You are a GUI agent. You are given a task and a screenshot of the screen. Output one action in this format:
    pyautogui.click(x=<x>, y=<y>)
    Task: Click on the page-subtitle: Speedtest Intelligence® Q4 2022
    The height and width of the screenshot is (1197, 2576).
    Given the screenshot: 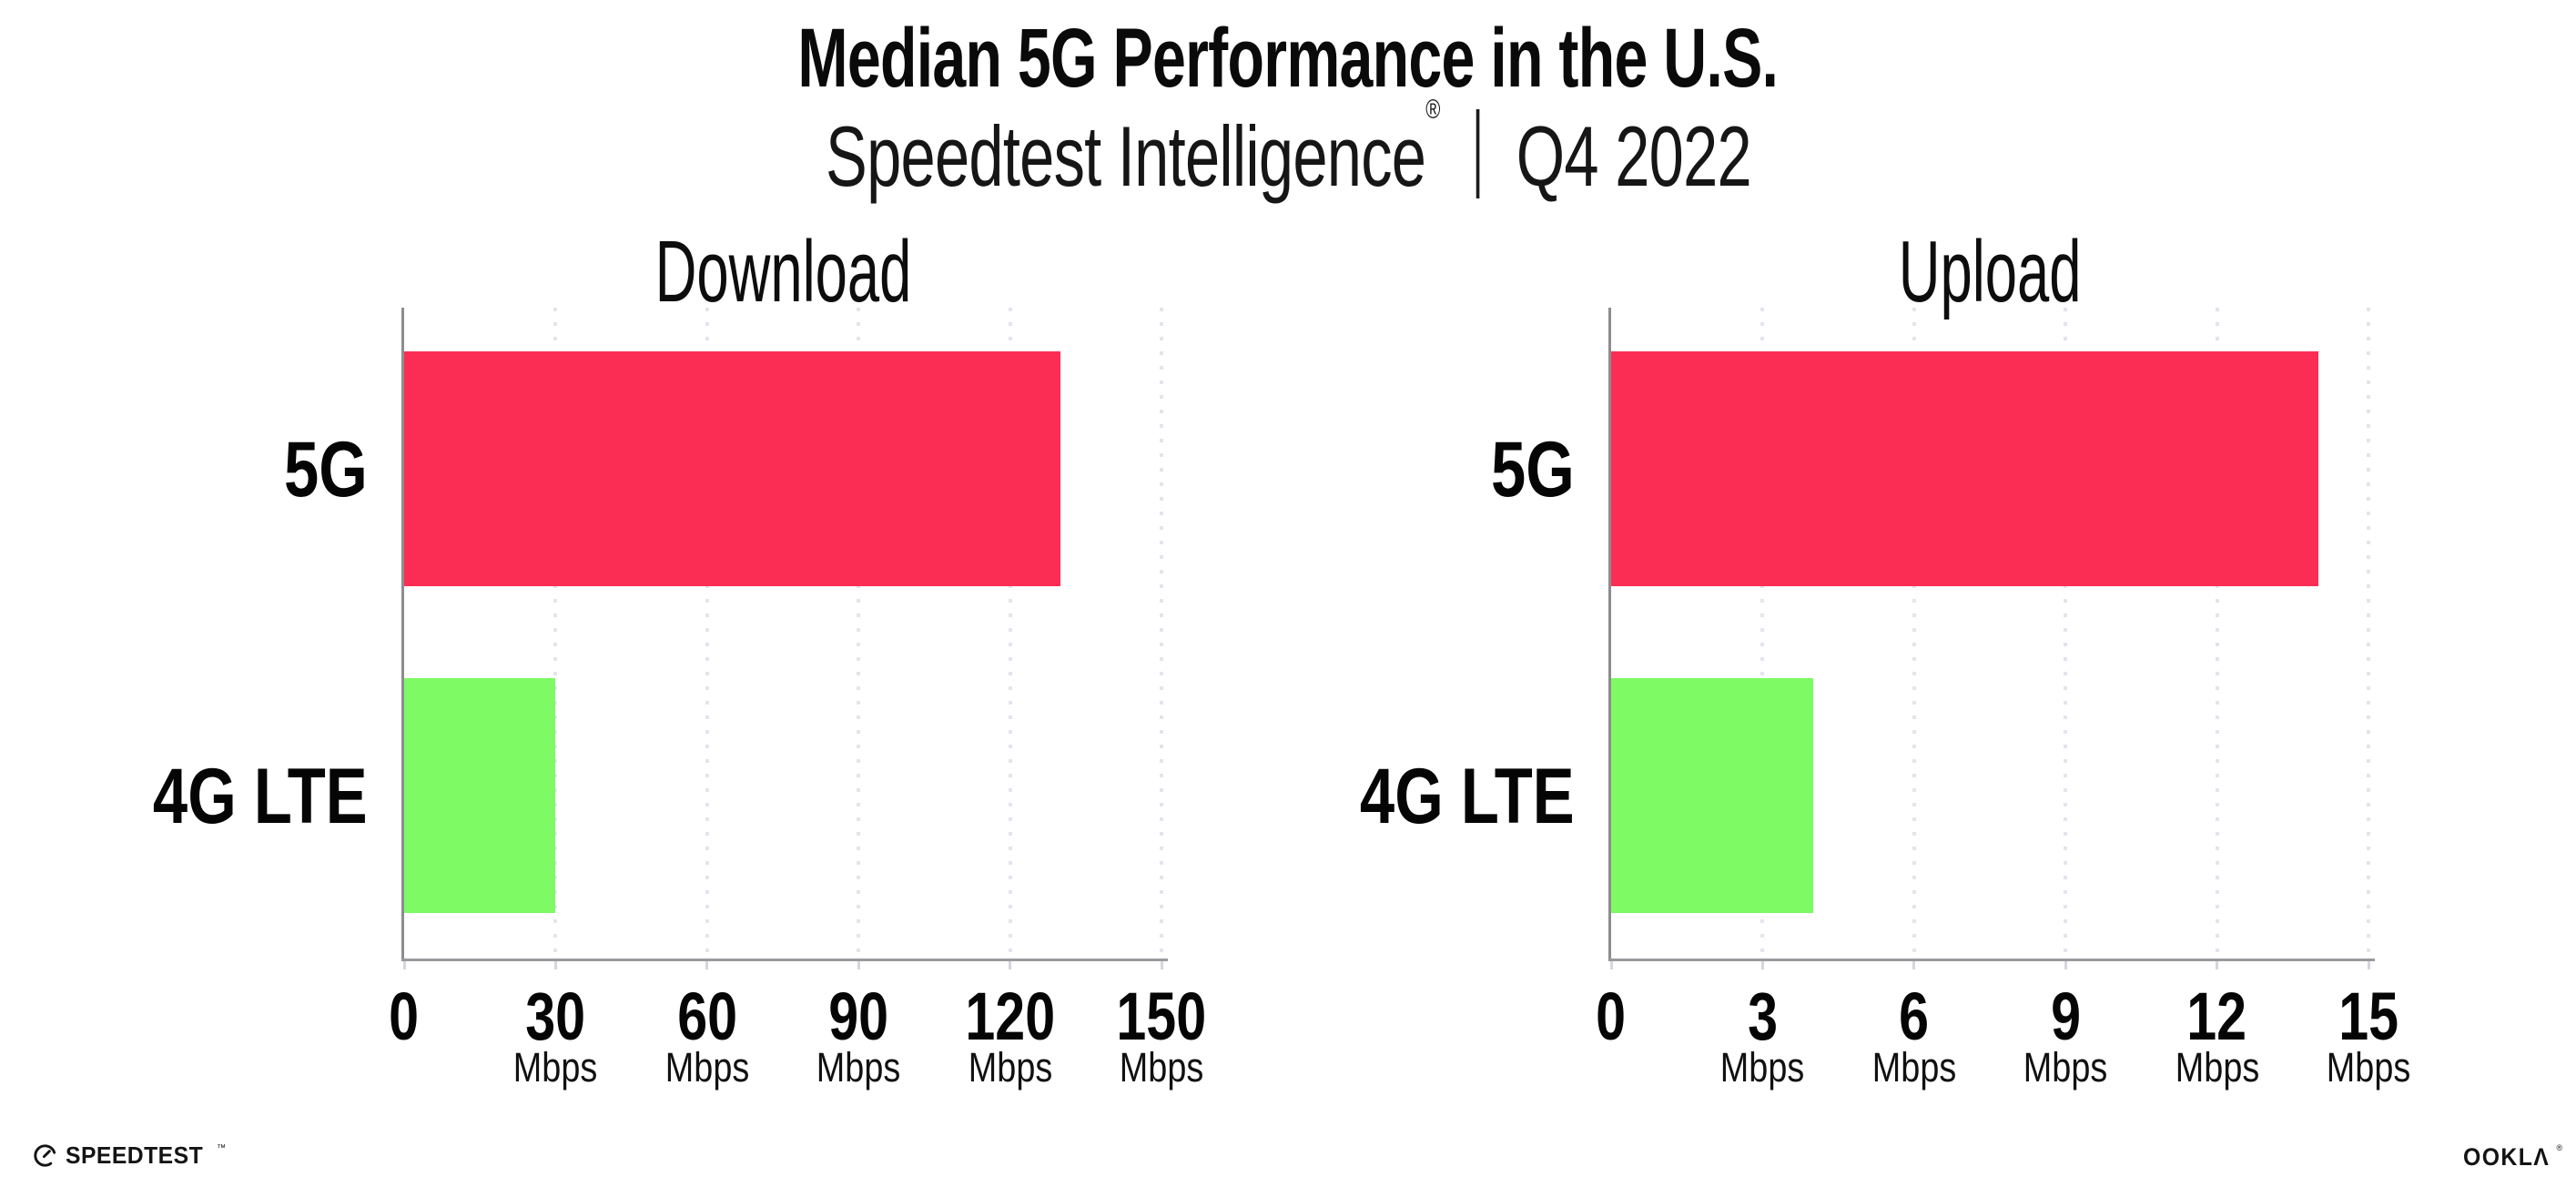 What is the action you would take?
    pyautogui.click(x=1288, y=151)
    